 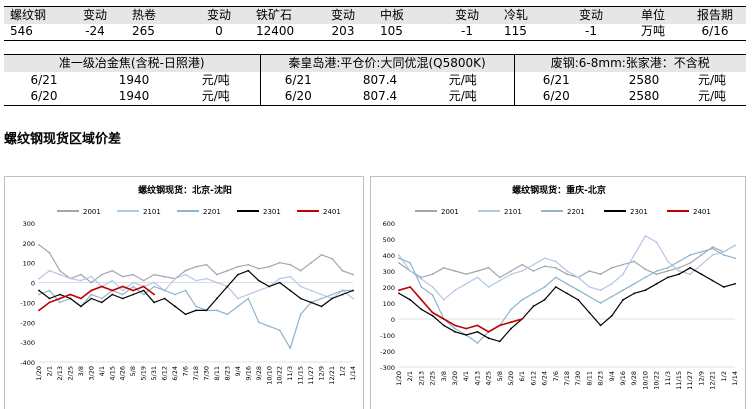 What do you see at coordinates (91, 373) in the screenshot?
I see `x-tick-label: 3/20` at bounding box center [91, 373].